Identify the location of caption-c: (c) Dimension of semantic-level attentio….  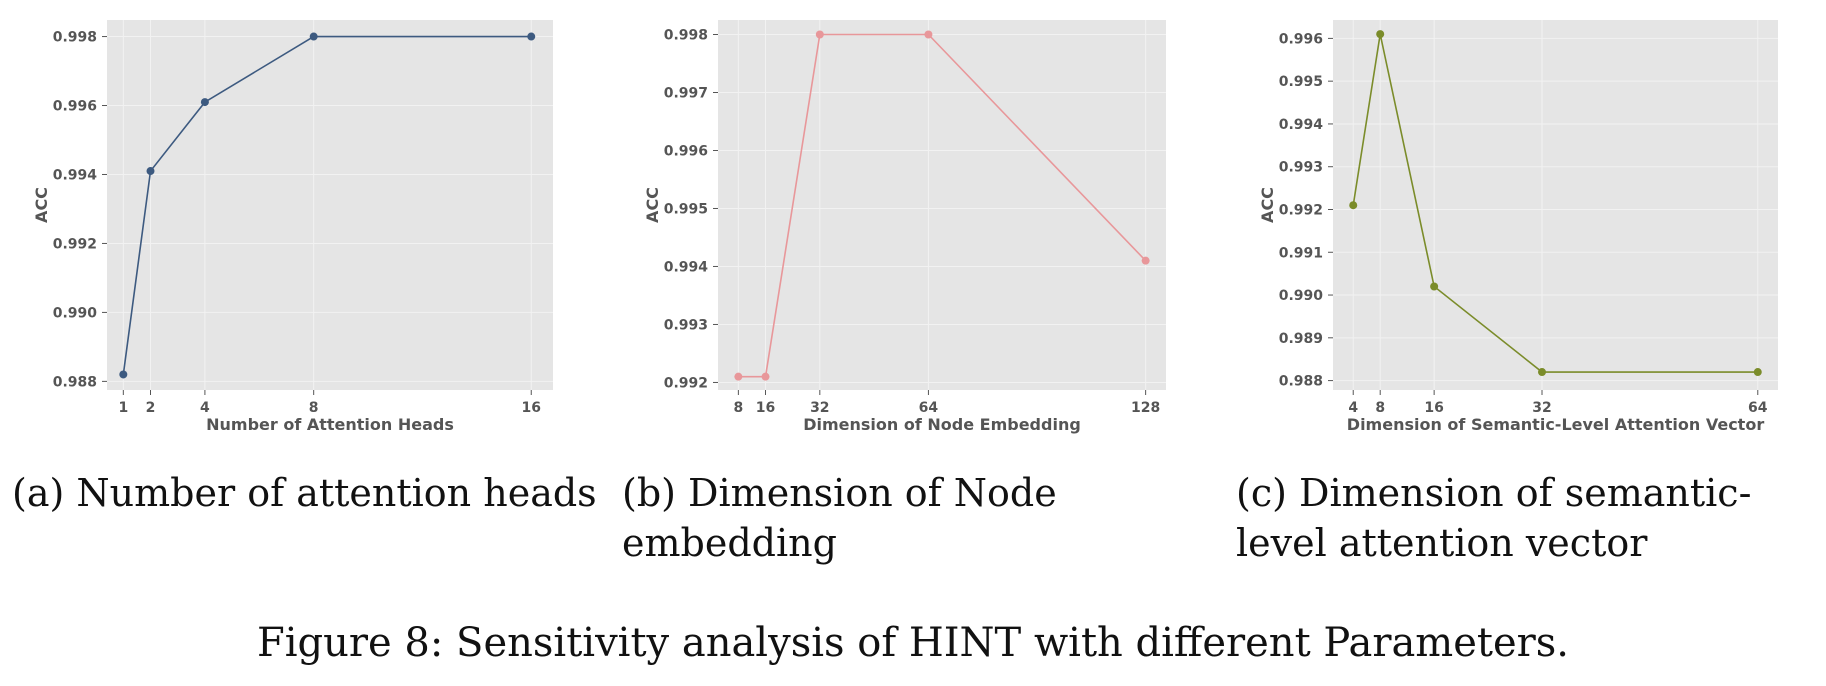
(1494, 518).